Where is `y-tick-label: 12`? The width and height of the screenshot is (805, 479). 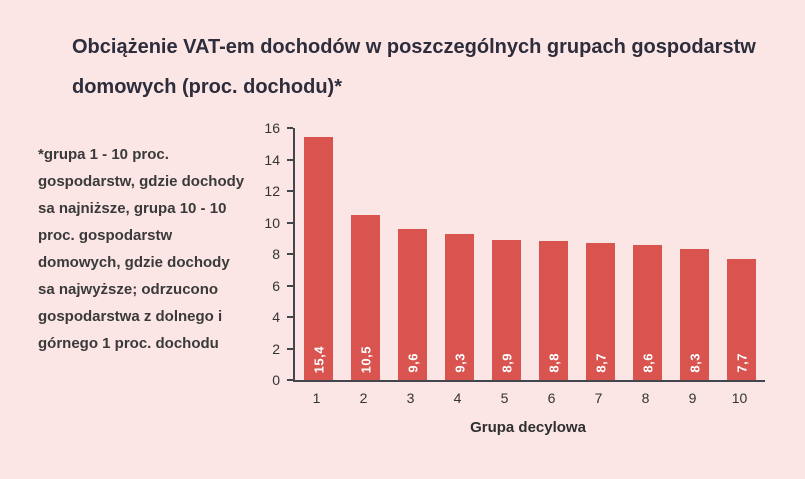
y-tick-label: 12 is located at coordinates (272, 191).